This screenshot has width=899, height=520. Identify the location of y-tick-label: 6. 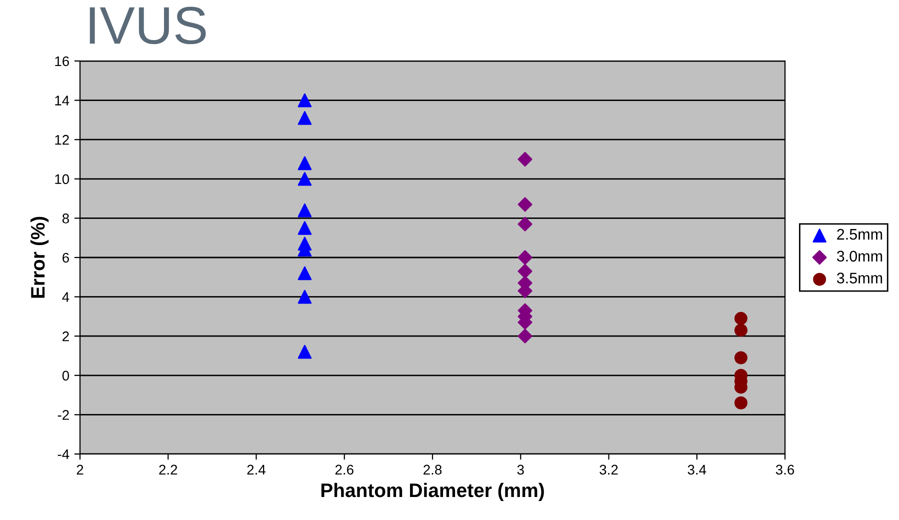
(65, 257).